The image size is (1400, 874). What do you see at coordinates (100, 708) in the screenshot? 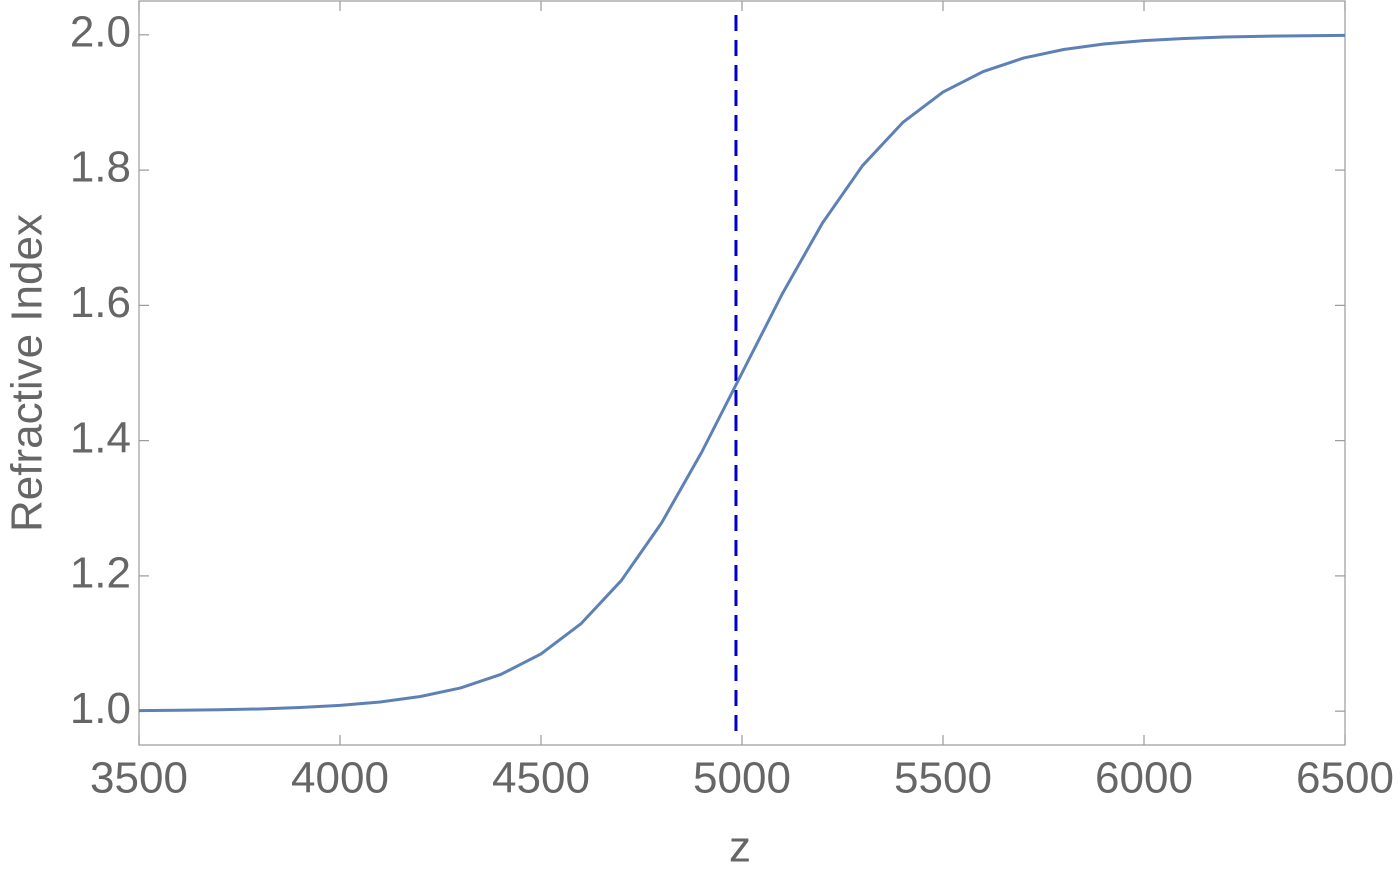
I see `y-tick-label: 1.0` at bounding box center [100, 708].